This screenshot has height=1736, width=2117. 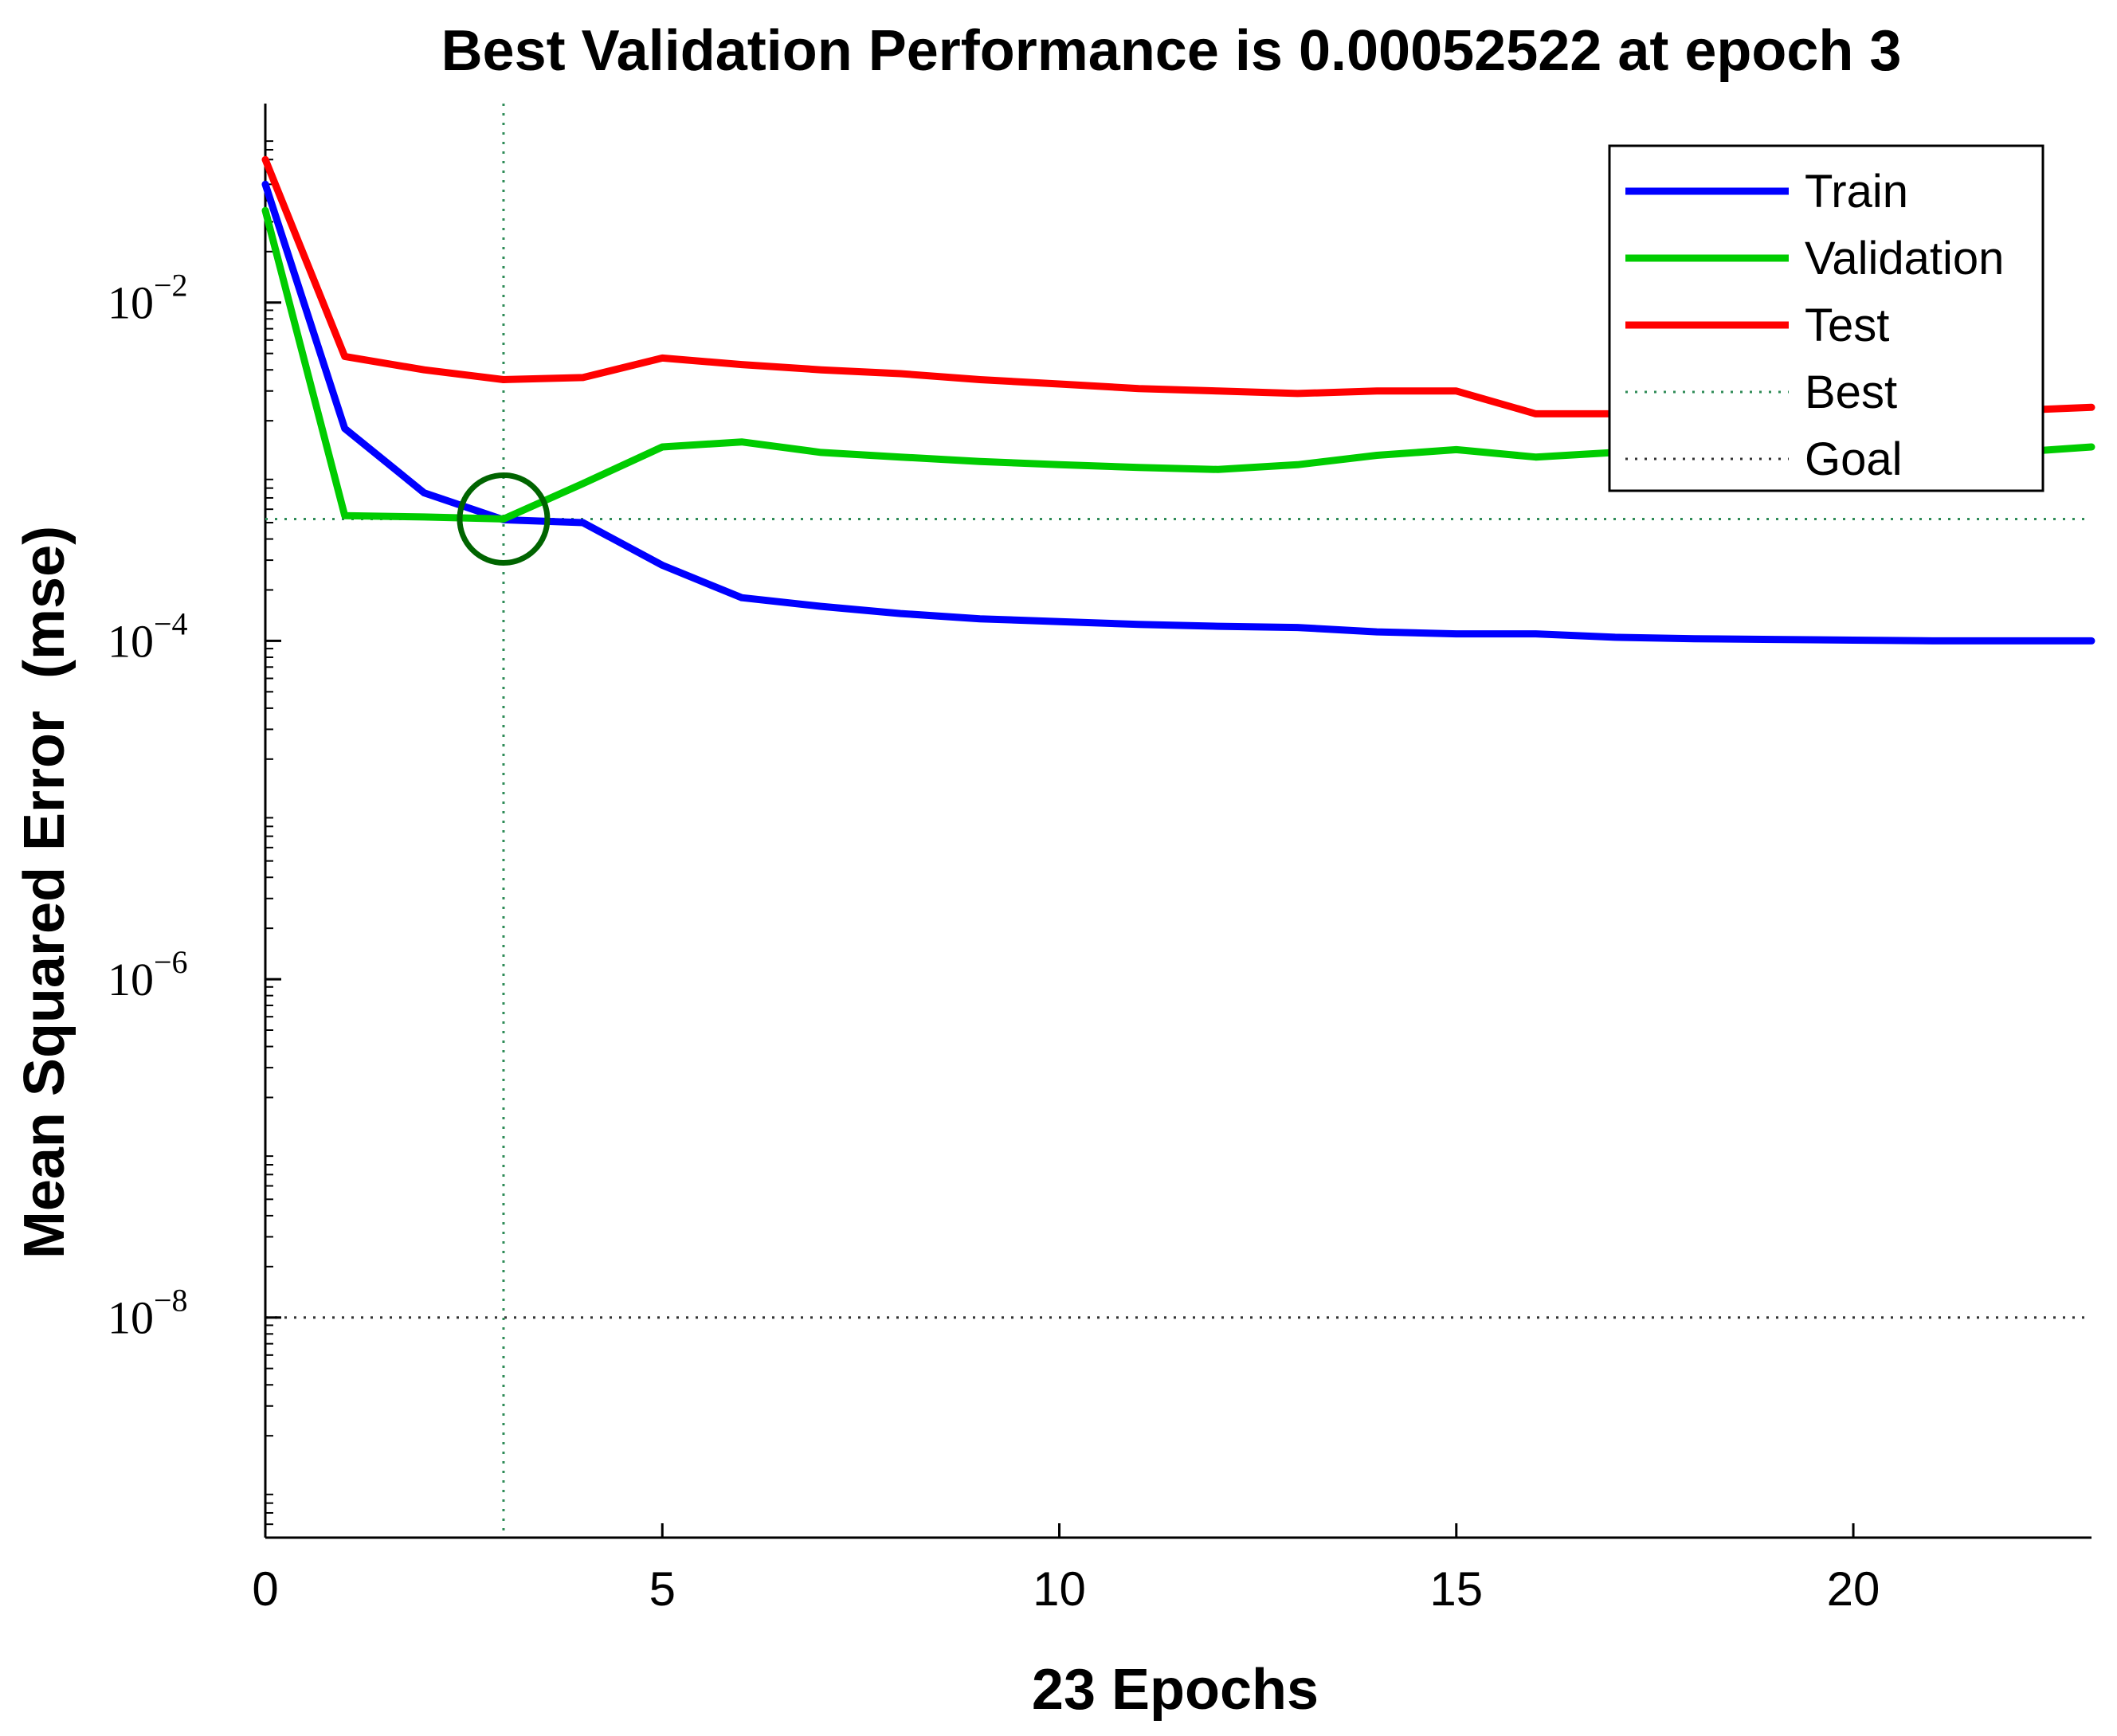 What do you see at coordinates (1854, 459) in the screenshot?
I see `legend-label-goal: Goal` at bounding box center [1854, 459].